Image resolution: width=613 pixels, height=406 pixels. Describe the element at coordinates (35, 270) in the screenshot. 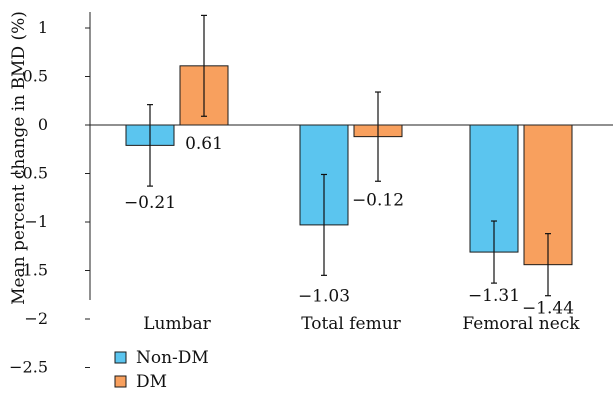

I see `y-tick-label: 1.5` at that location.